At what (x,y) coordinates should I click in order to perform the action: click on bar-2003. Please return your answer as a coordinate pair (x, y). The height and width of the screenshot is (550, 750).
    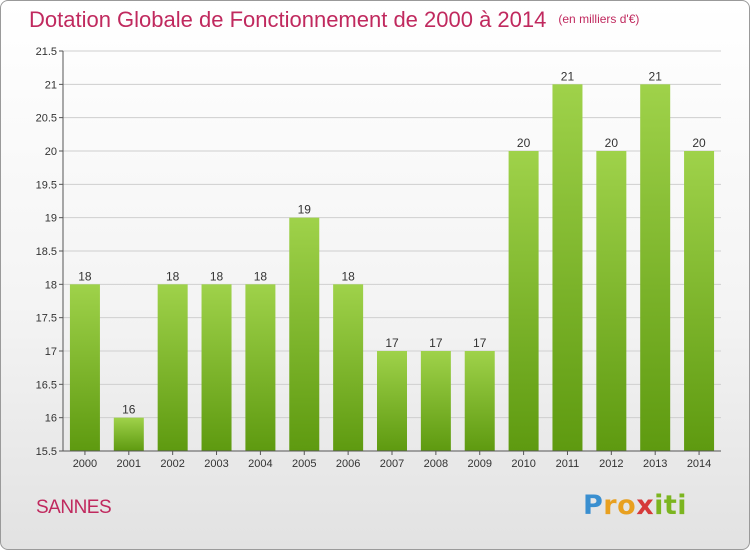
    Looking at the image, I should click on (216, 367).